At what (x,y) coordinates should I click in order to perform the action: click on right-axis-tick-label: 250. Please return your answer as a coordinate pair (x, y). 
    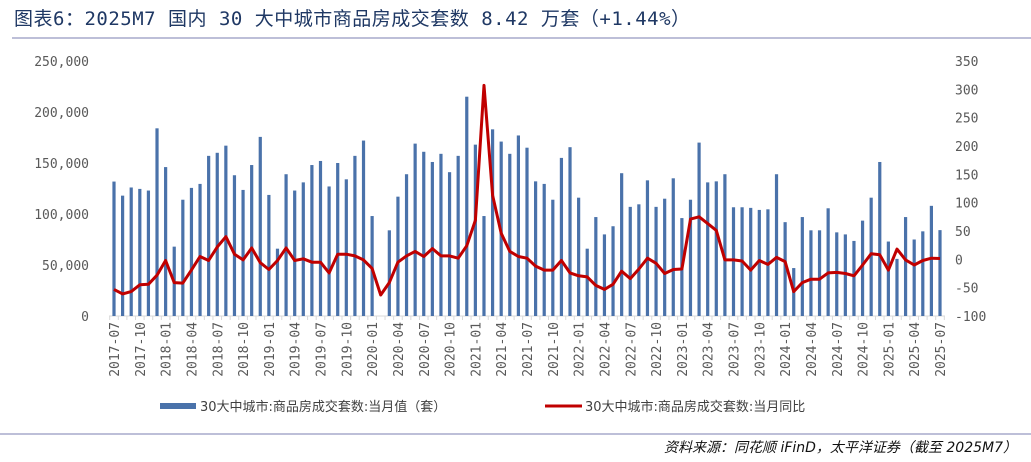
    Looking at the image, I should click on (966, 119).